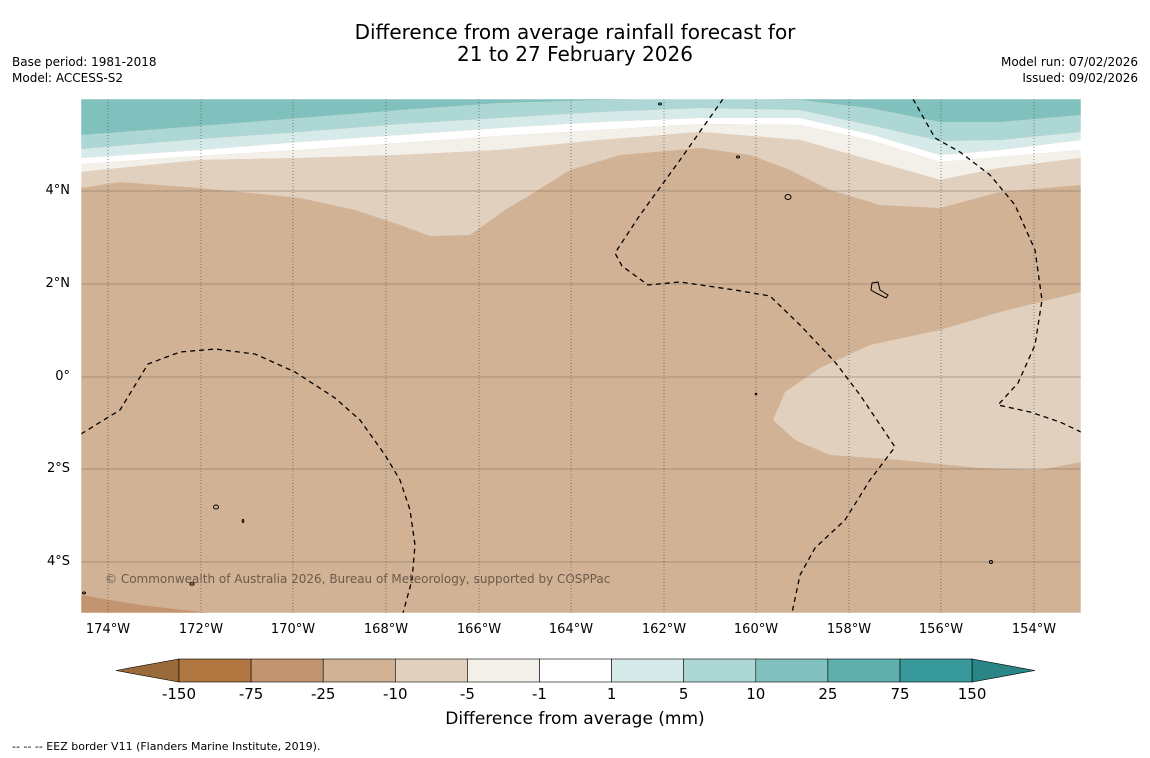 The width and height of the screenshot is (1150, 758). What do you see at coordinates (62, 376) in the screenshot?
I see `lat-label-0: 0°` at bounding box center [62, 376].